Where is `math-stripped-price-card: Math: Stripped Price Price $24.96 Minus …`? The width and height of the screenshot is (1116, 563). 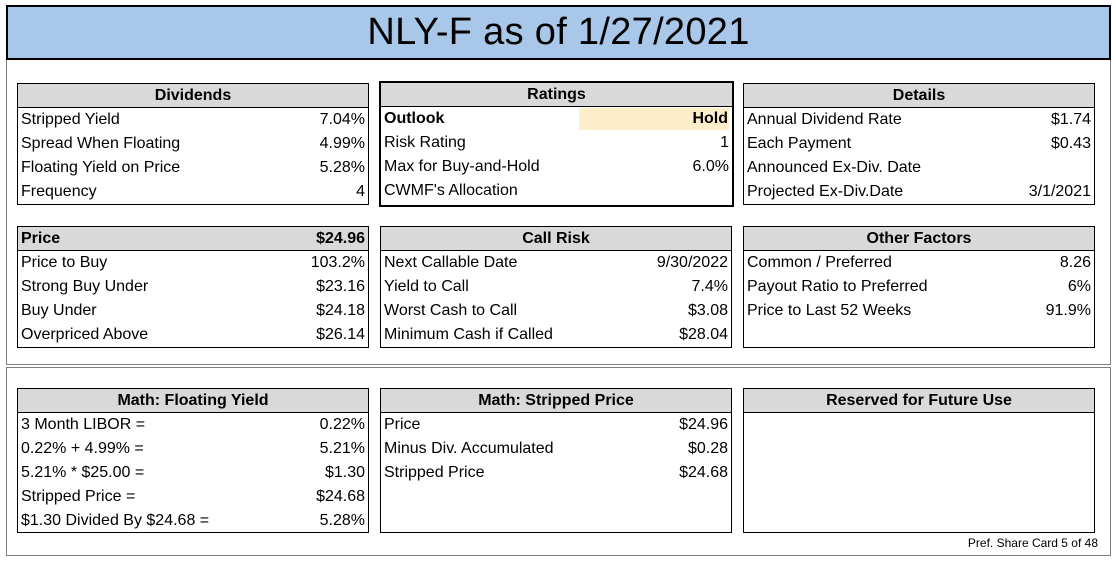
math-stripped-price-card: Math: Stripped Price Price $24.96 Minus … is located at coordinates (556, 460).